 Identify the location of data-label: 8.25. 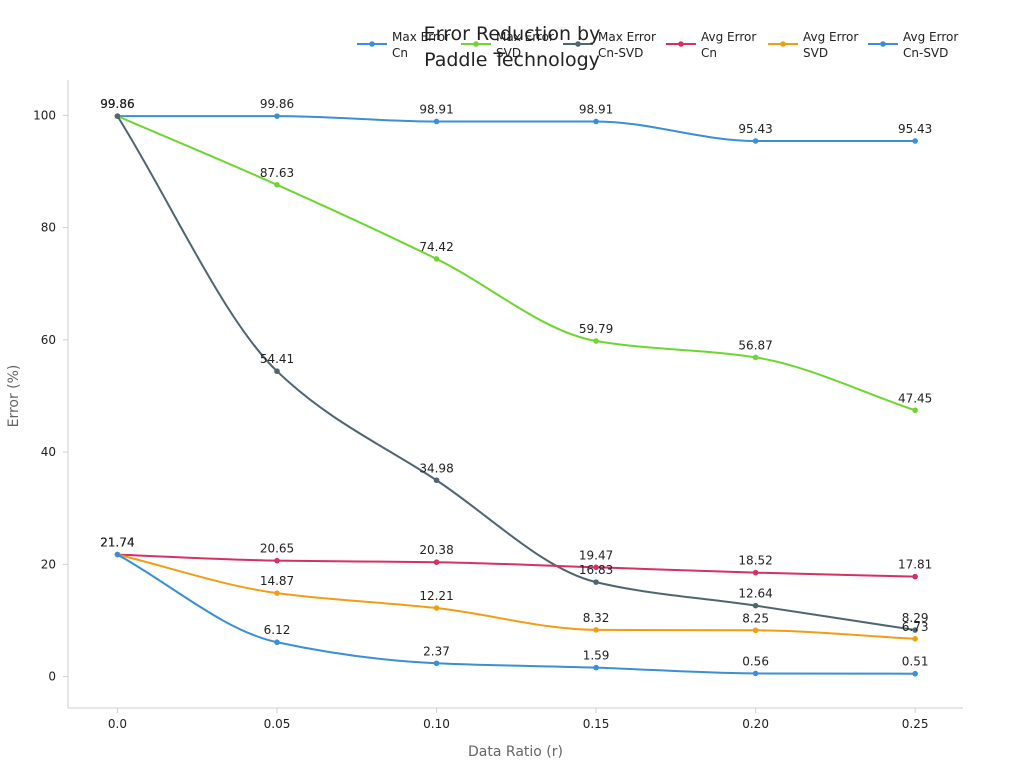
(755, 618).